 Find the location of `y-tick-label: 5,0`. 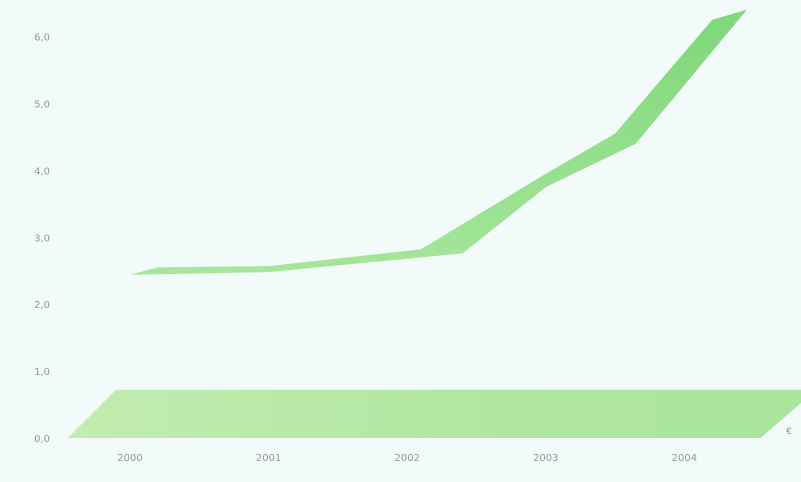

y-tick-label: 5,0 is located at coordinates (42, 105).